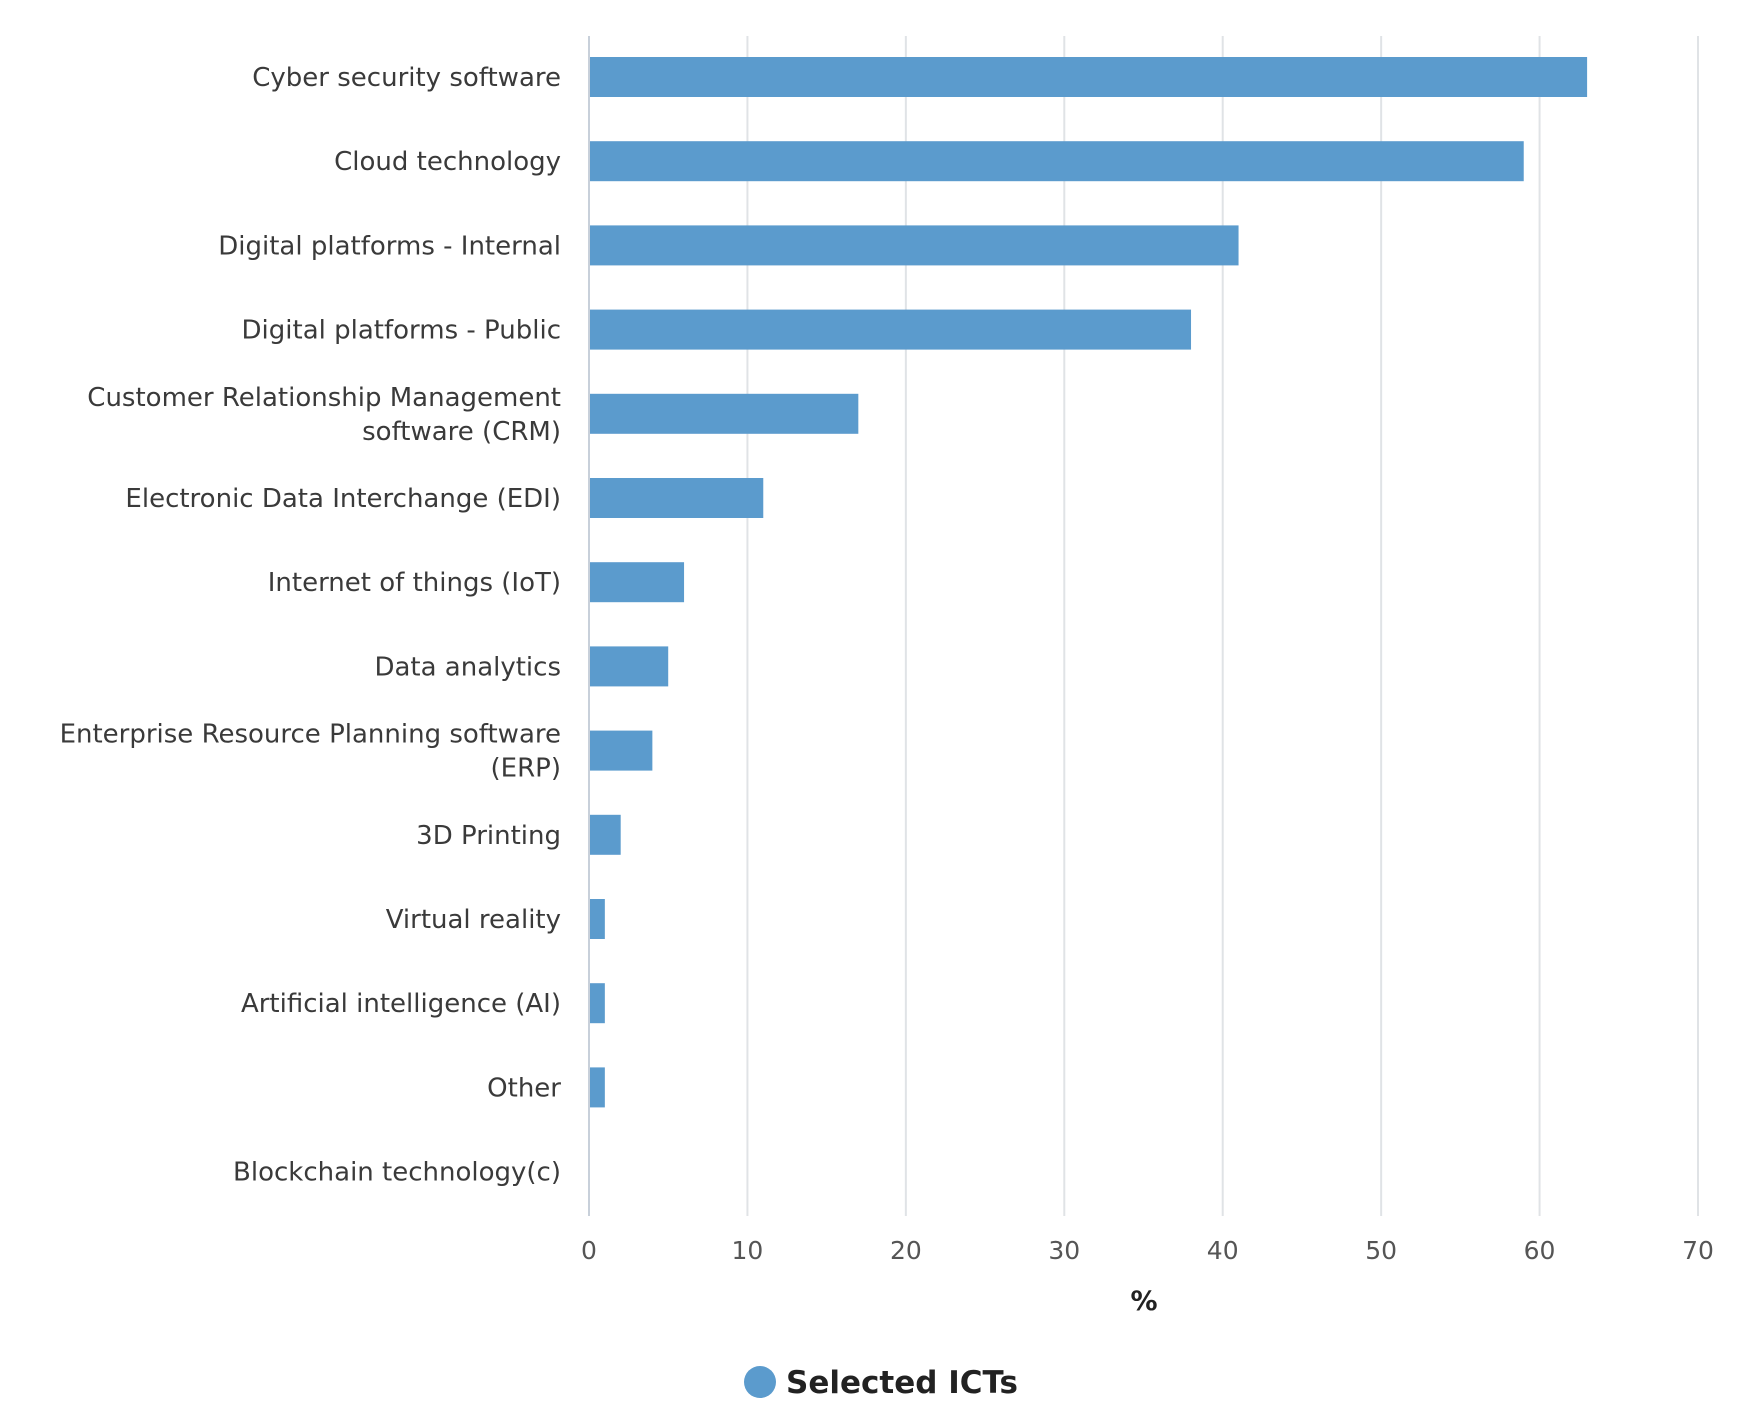 This screenshot has width=1740, height=1428. I want to click on category-label: Electronic Data Interchange (EDI), so click(343, 499).